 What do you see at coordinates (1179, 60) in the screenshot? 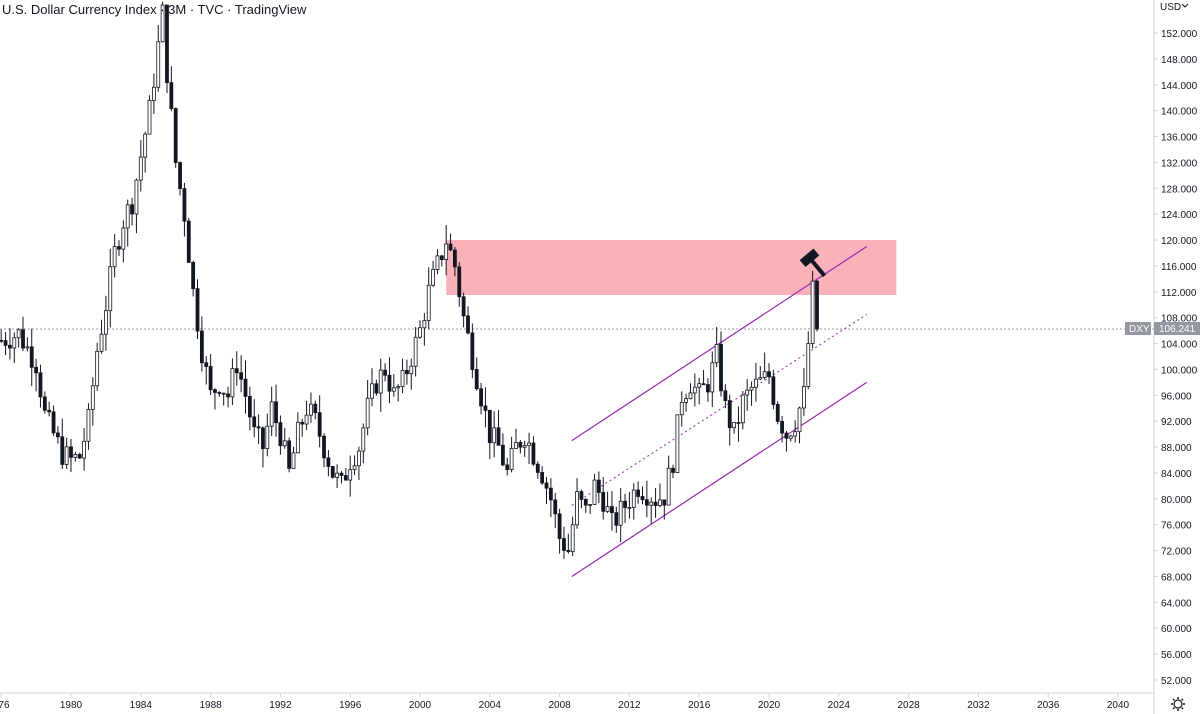
I see `y-tick-label: 148.000` at bounding box center [1179, 60].